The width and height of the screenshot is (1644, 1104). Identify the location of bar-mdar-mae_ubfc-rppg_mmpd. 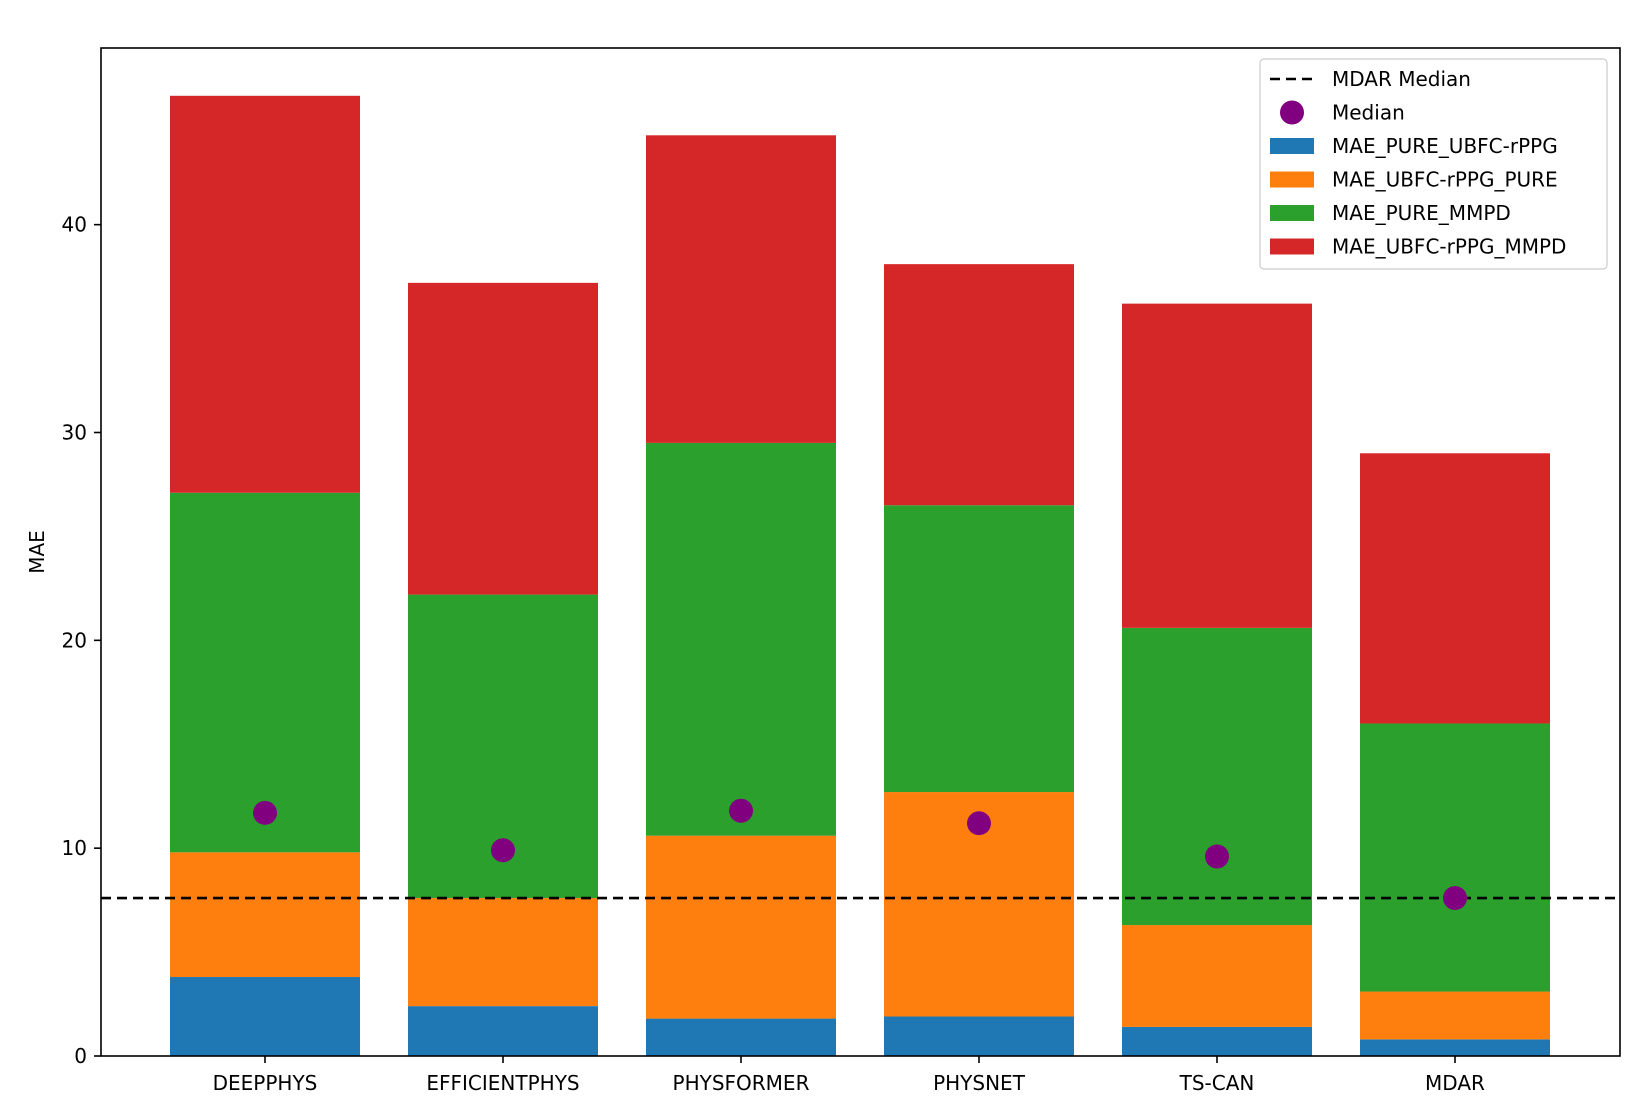
(1455, 588).